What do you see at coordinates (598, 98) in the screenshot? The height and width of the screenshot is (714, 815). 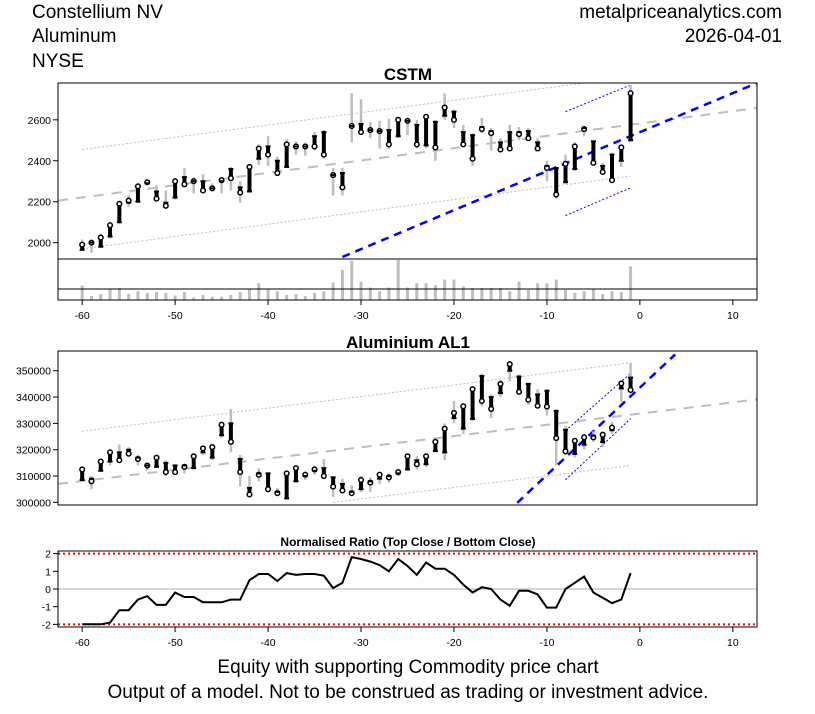 I see `trend-channel-upper` at bounding box center [598, 98].